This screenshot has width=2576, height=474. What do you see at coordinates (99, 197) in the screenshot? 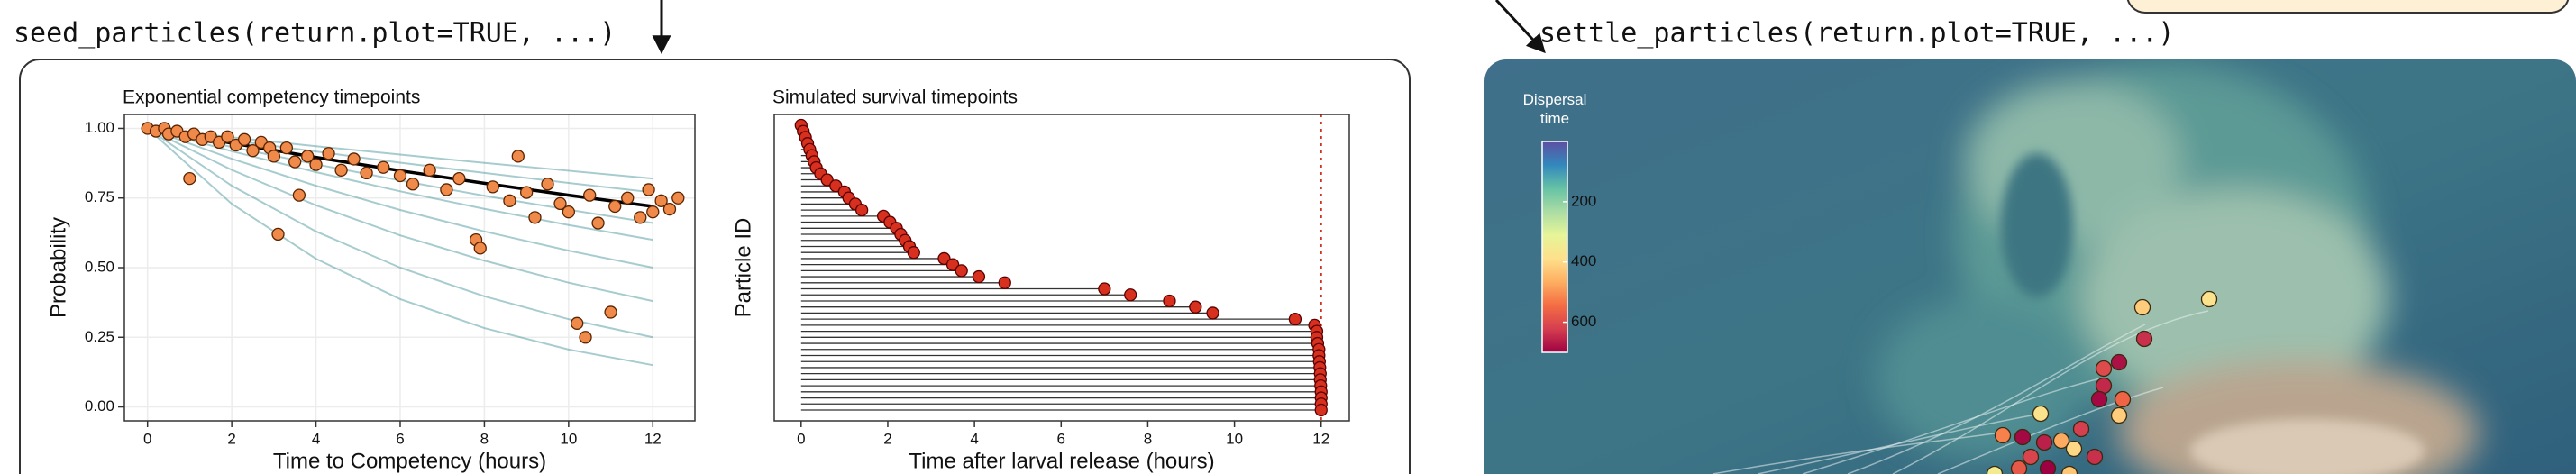
I see `y-tick-label: 0.75` at bounding box center [99, 197].